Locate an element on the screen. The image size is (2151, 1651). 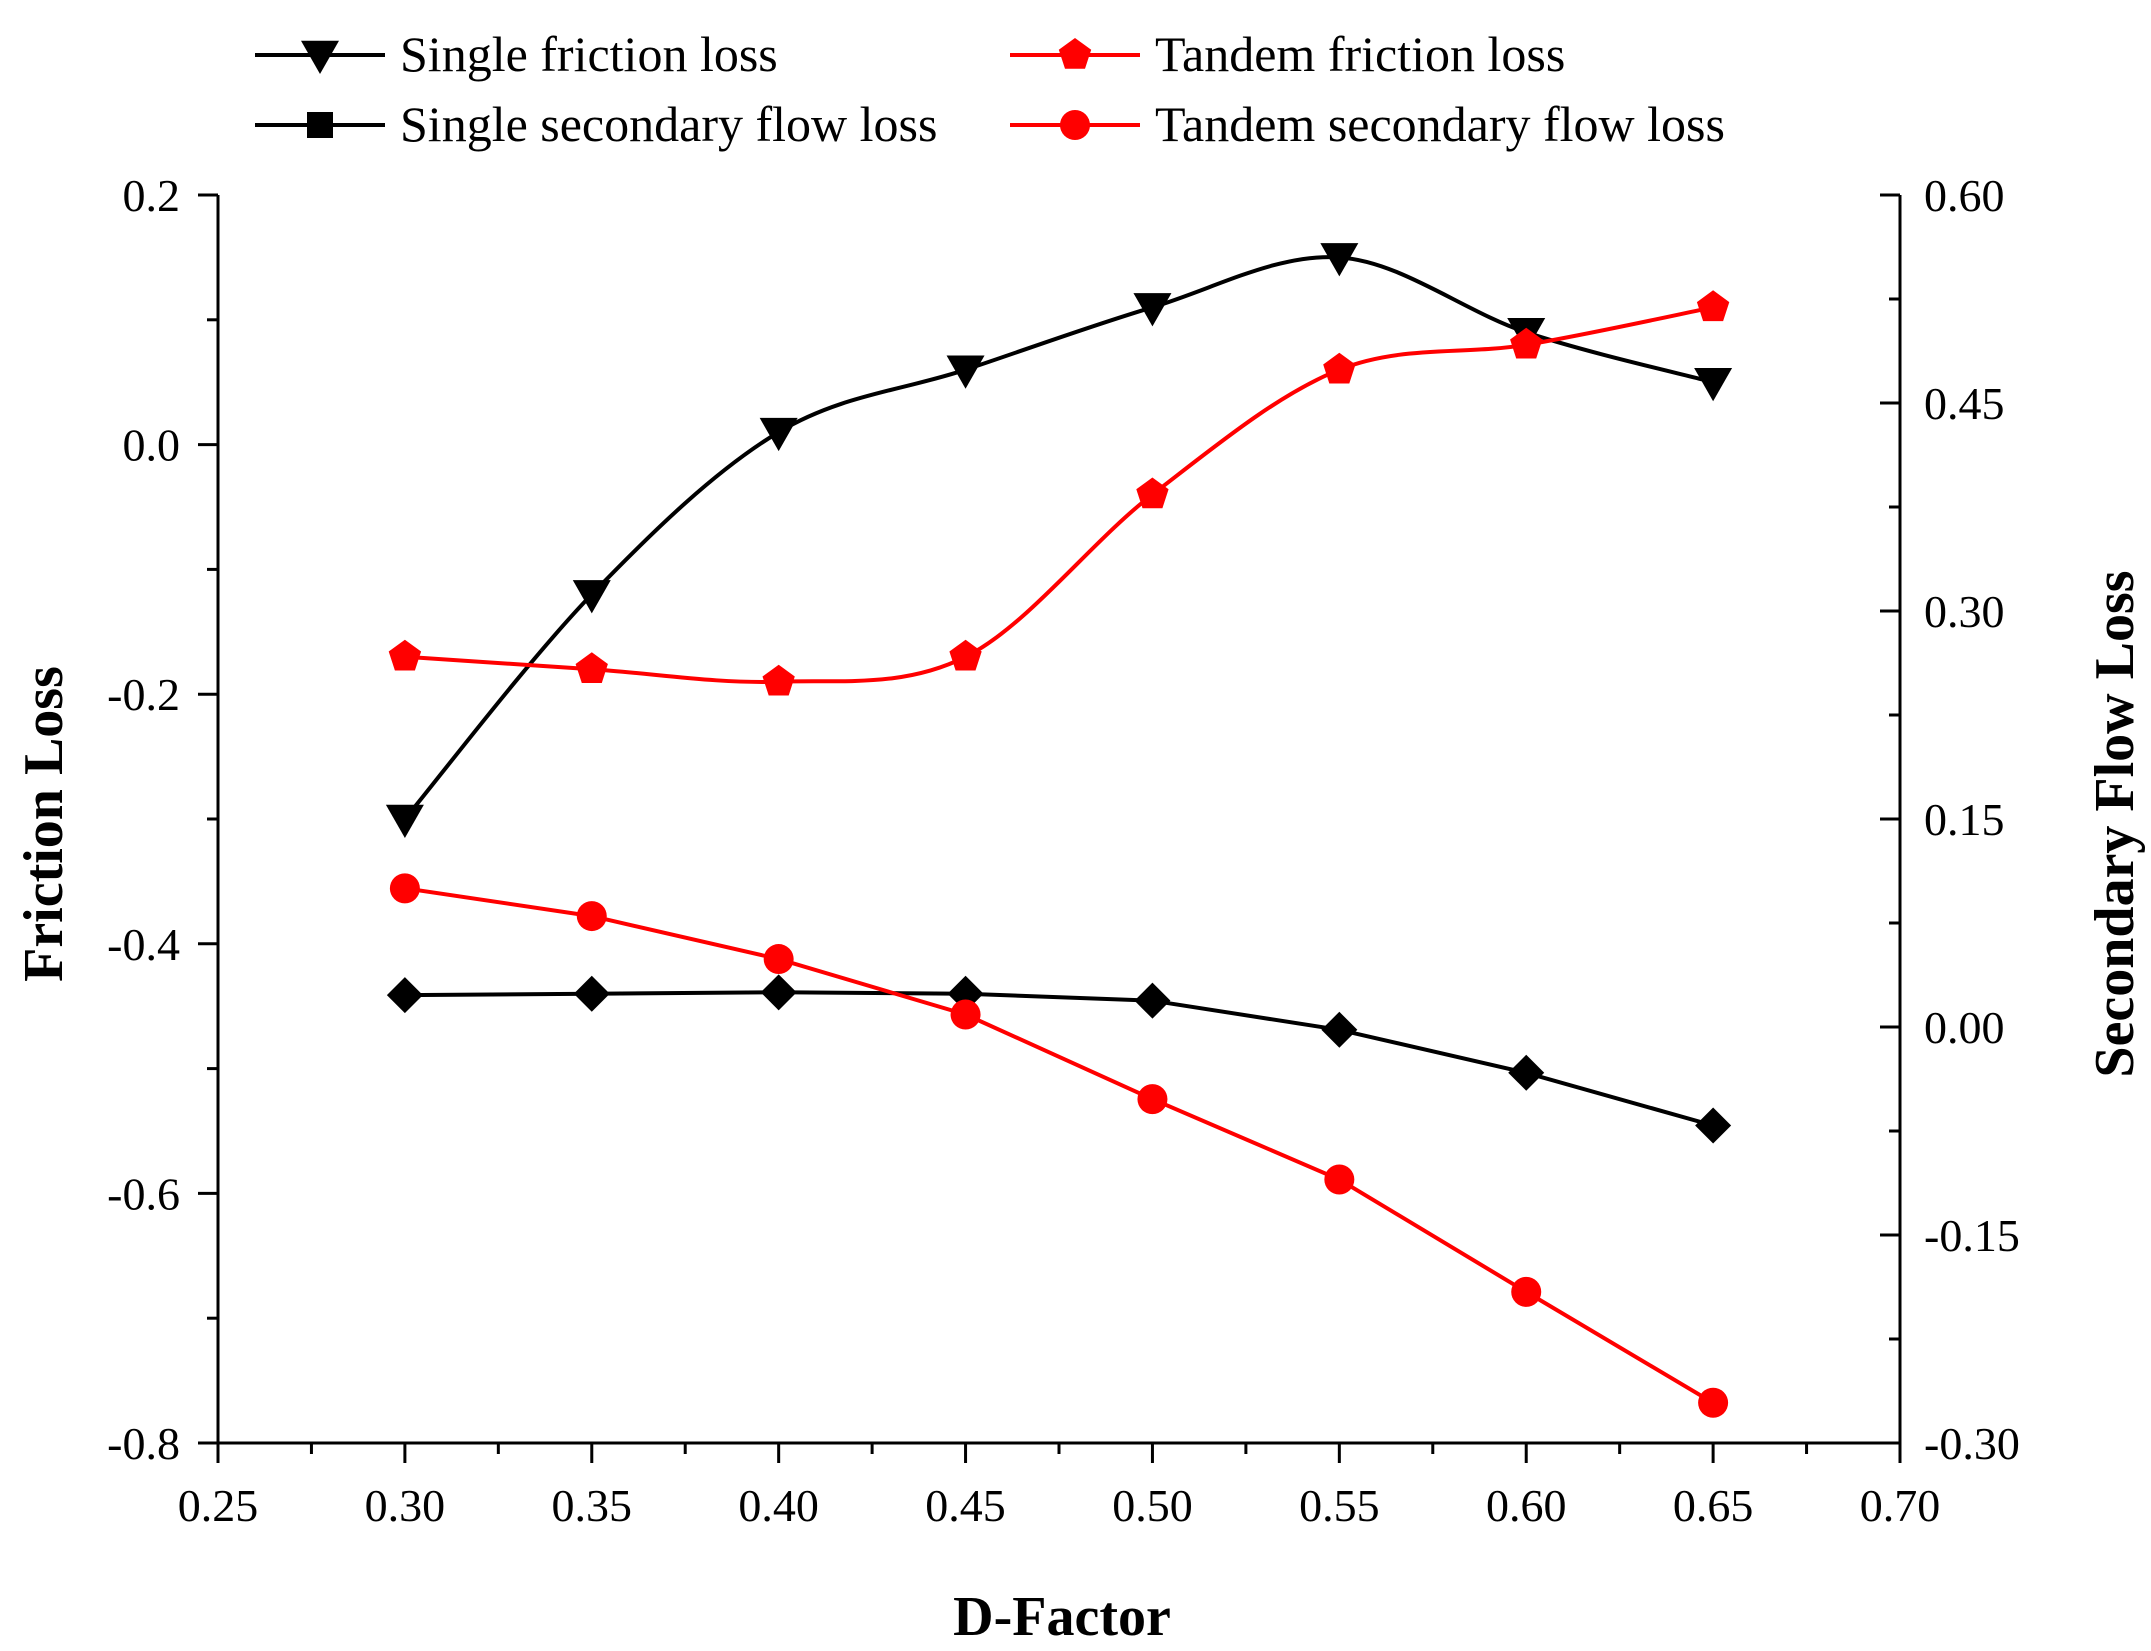
legend-label: Tandem friction loss is located at coordinates (1360, 54).